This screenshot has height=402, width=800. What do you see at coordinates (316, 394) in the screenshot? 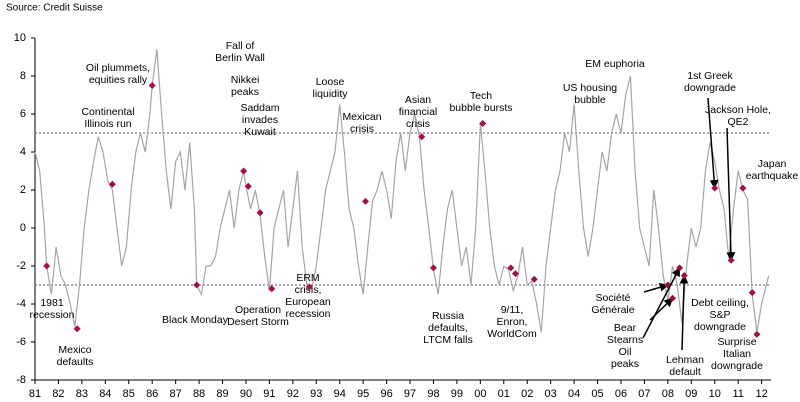
I see `x-tick-label: 93` at bounding box center [316, 394].